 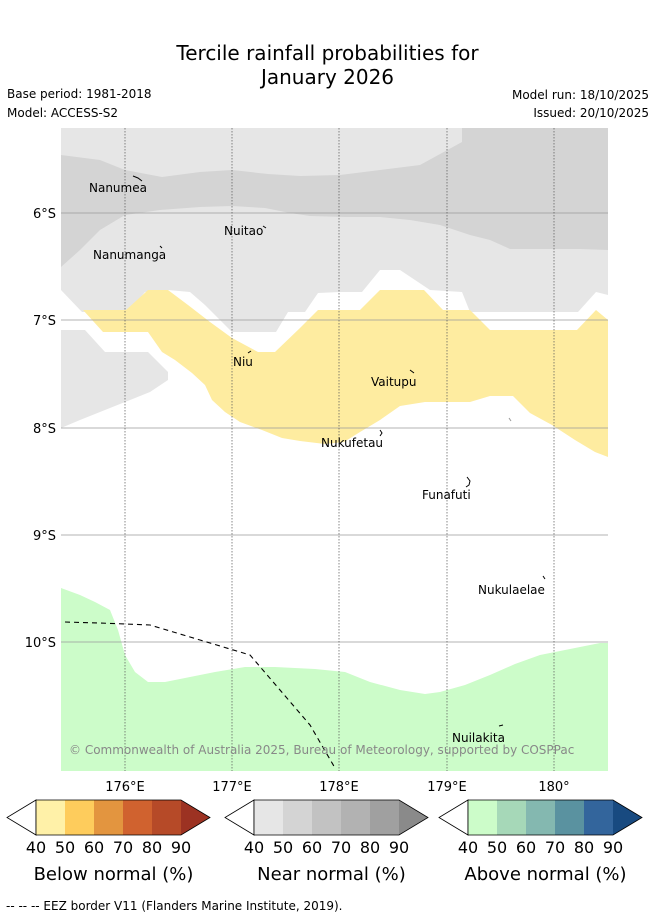 I want to click on island-label-vaitupu: Vaitupu, so click(x=394, y=382).